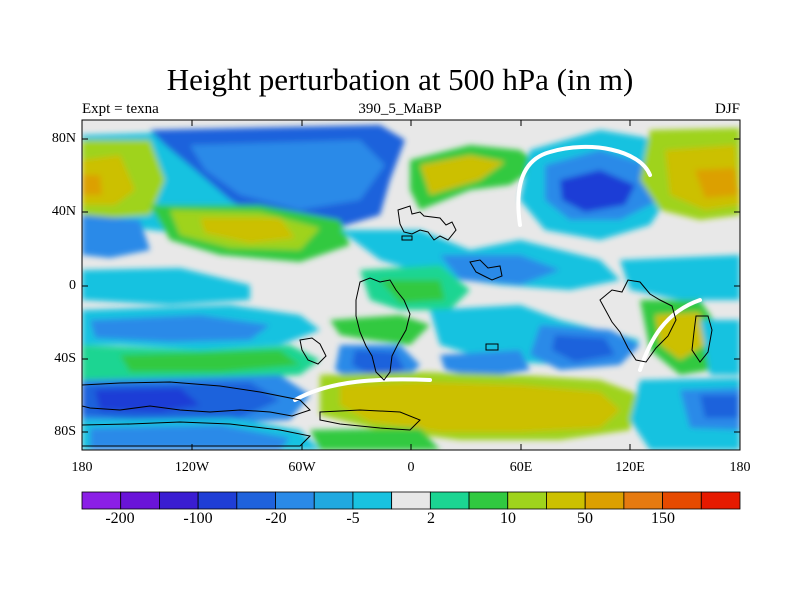 This screenshot has width=800, height=600. I want to click on season-label: DJF, so click(727, 109).